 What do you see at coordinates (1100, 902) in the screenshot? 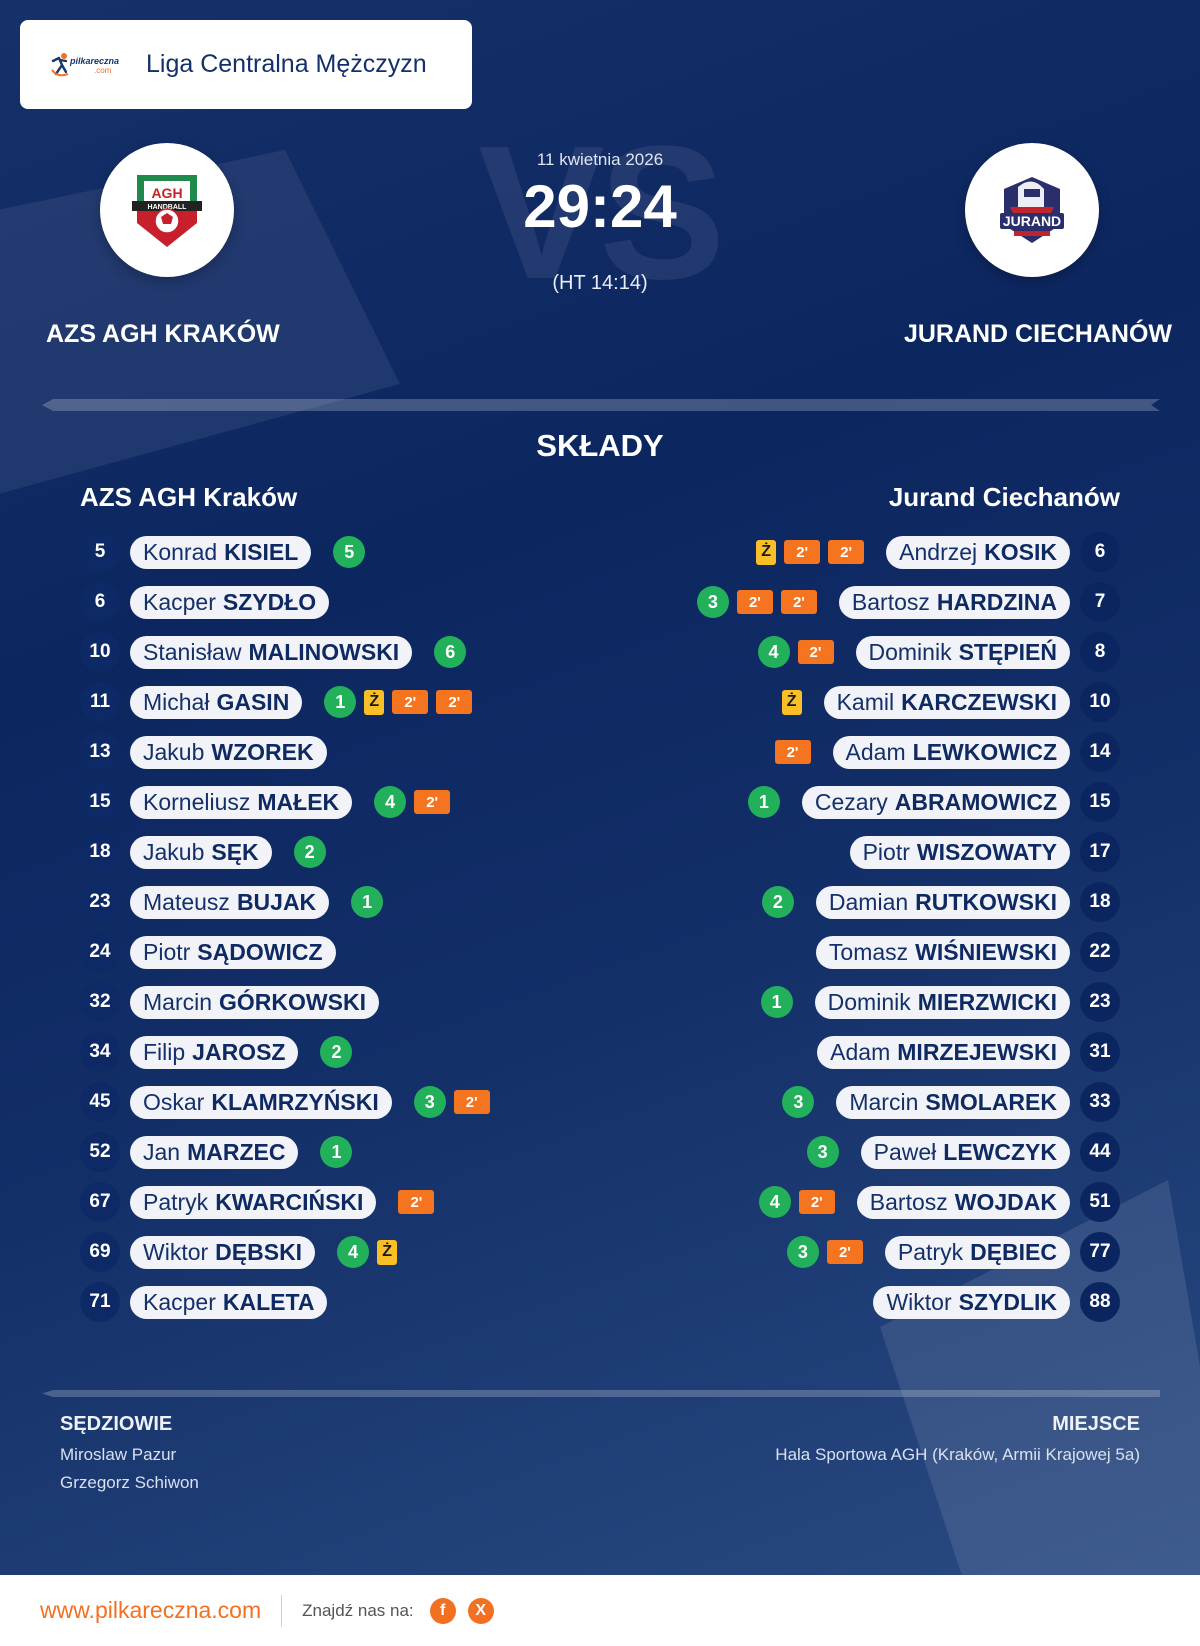
I see `jersey-number: 18` at bounding box center [1100, 902].